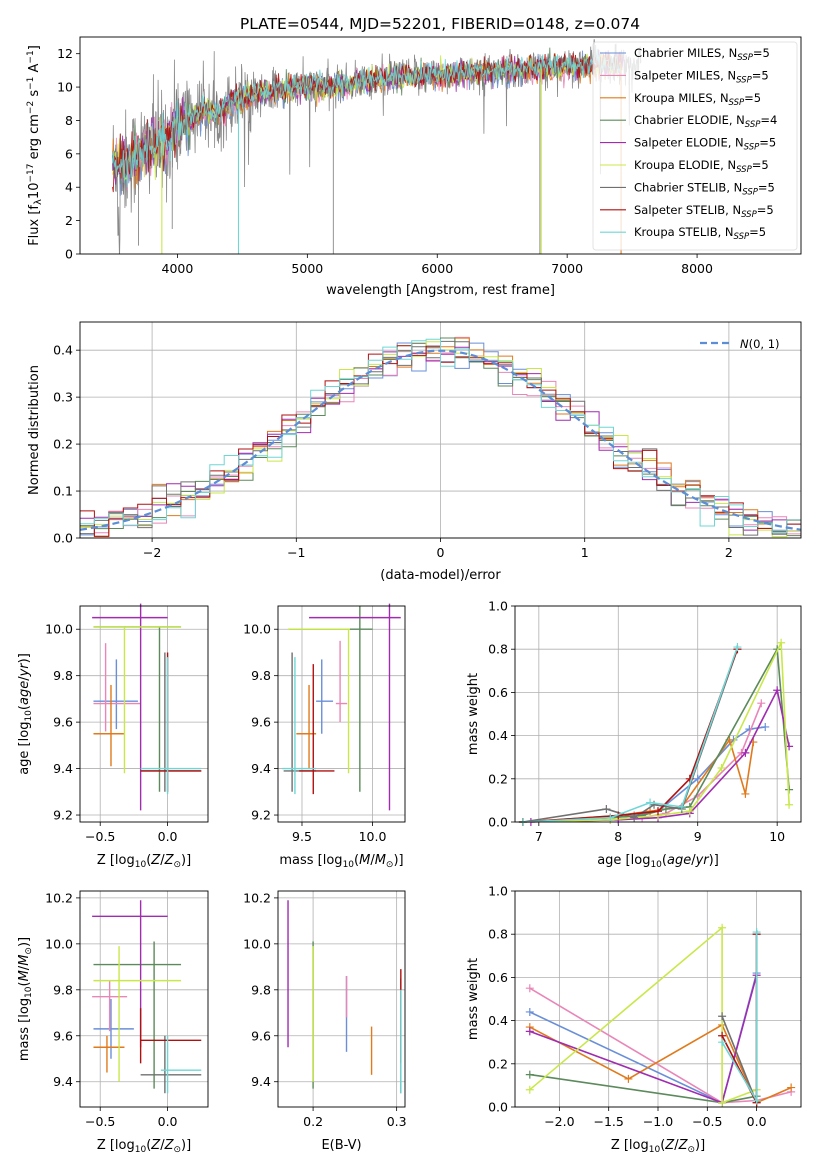  Describe the element at coordinates (65, 87) in the screenshot. I see `spectrum-ytick-label: 10` at that location.